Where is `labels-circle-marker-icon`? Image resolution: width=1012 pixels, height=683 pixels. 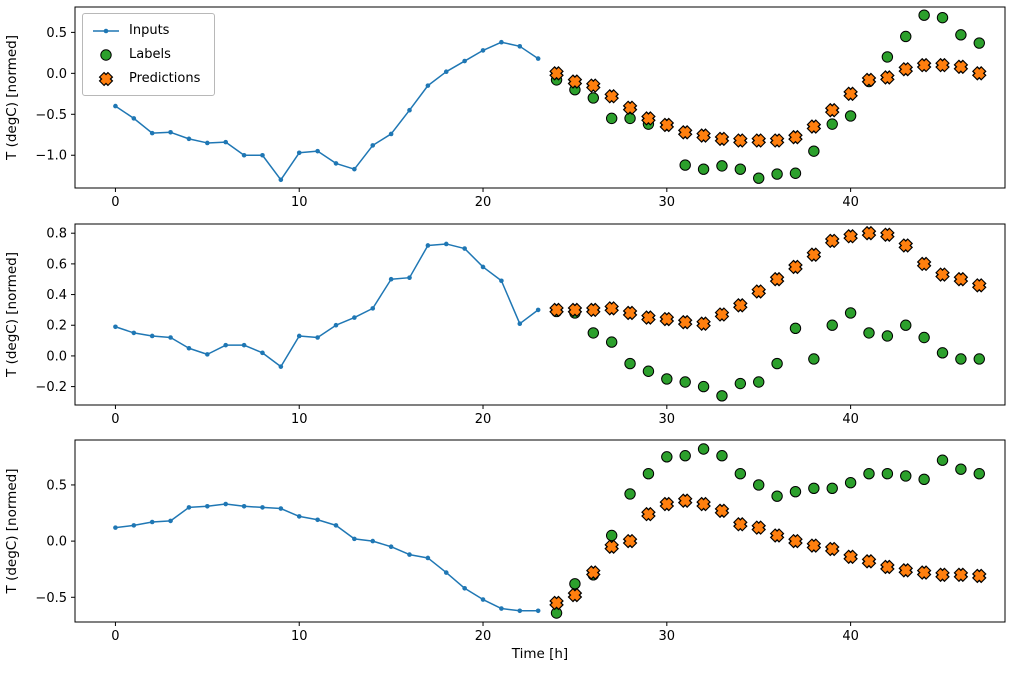 labels-circle-marker-icon is located at coordinates (106, 55).